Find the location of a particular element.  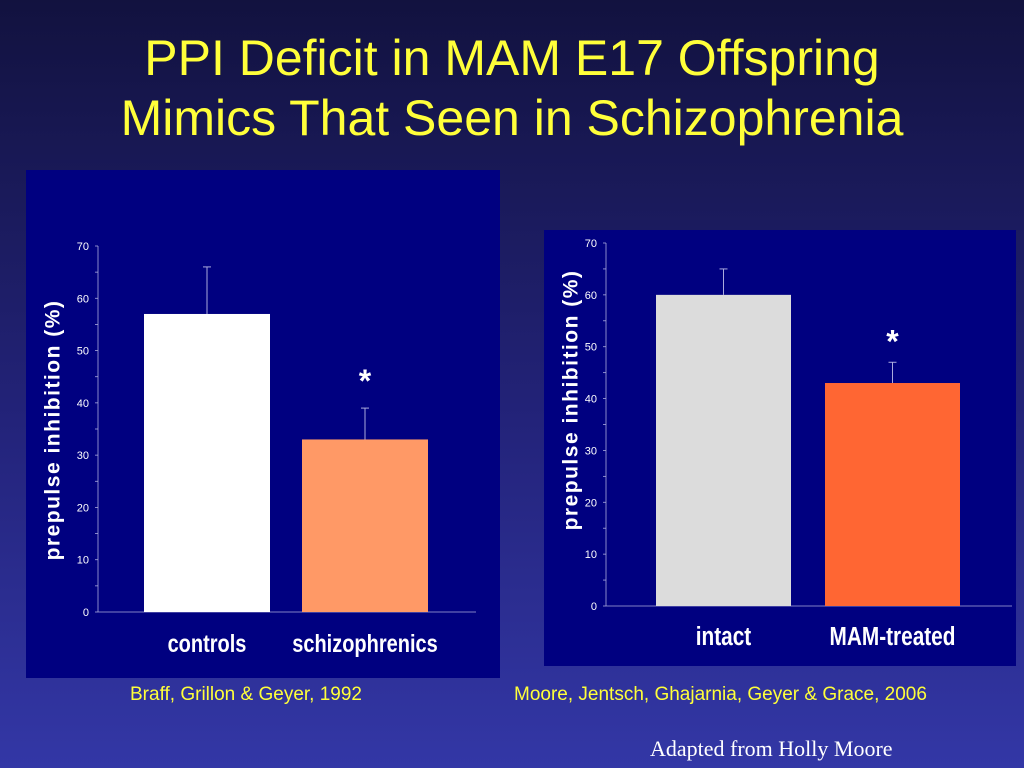

category-label-mam-treated: MAM-treated is located at coordinates (893, 636).